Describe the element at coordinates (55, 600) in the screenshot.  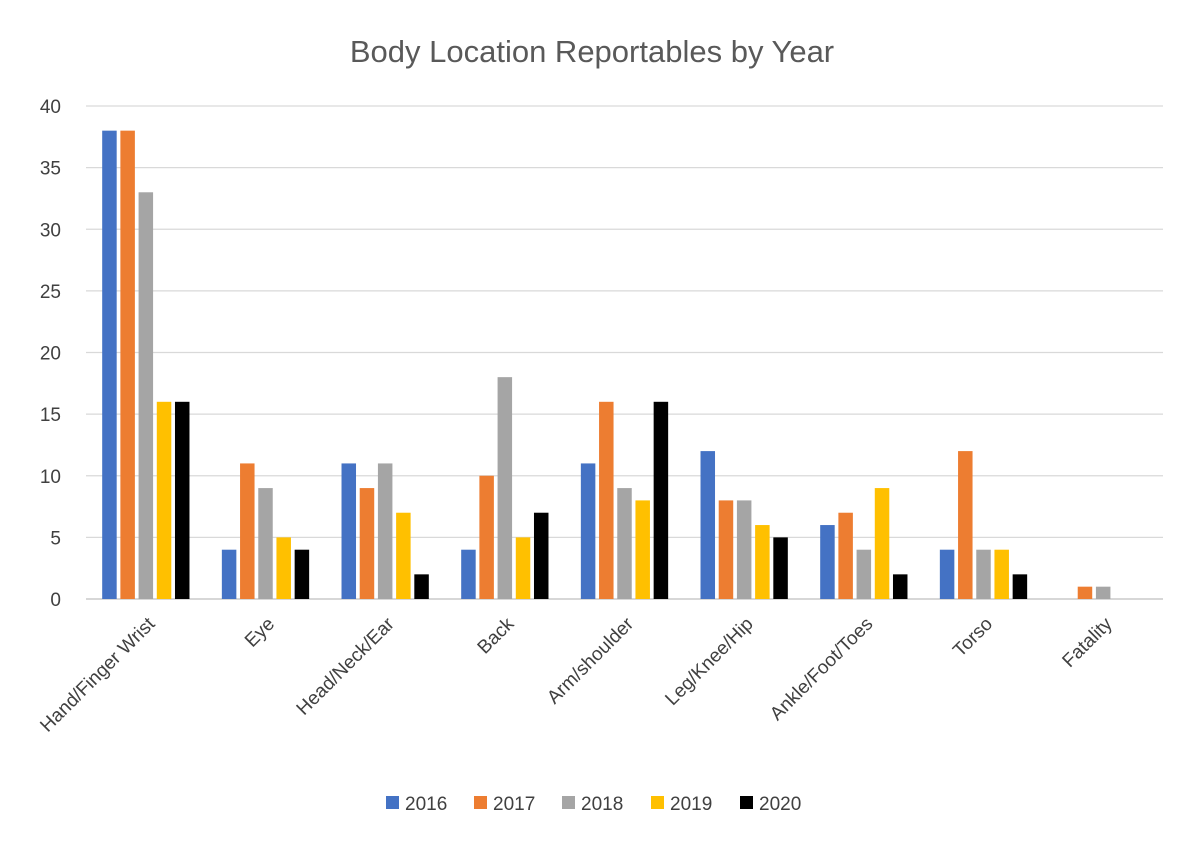
I see `y-tick-label: 0` at that location.